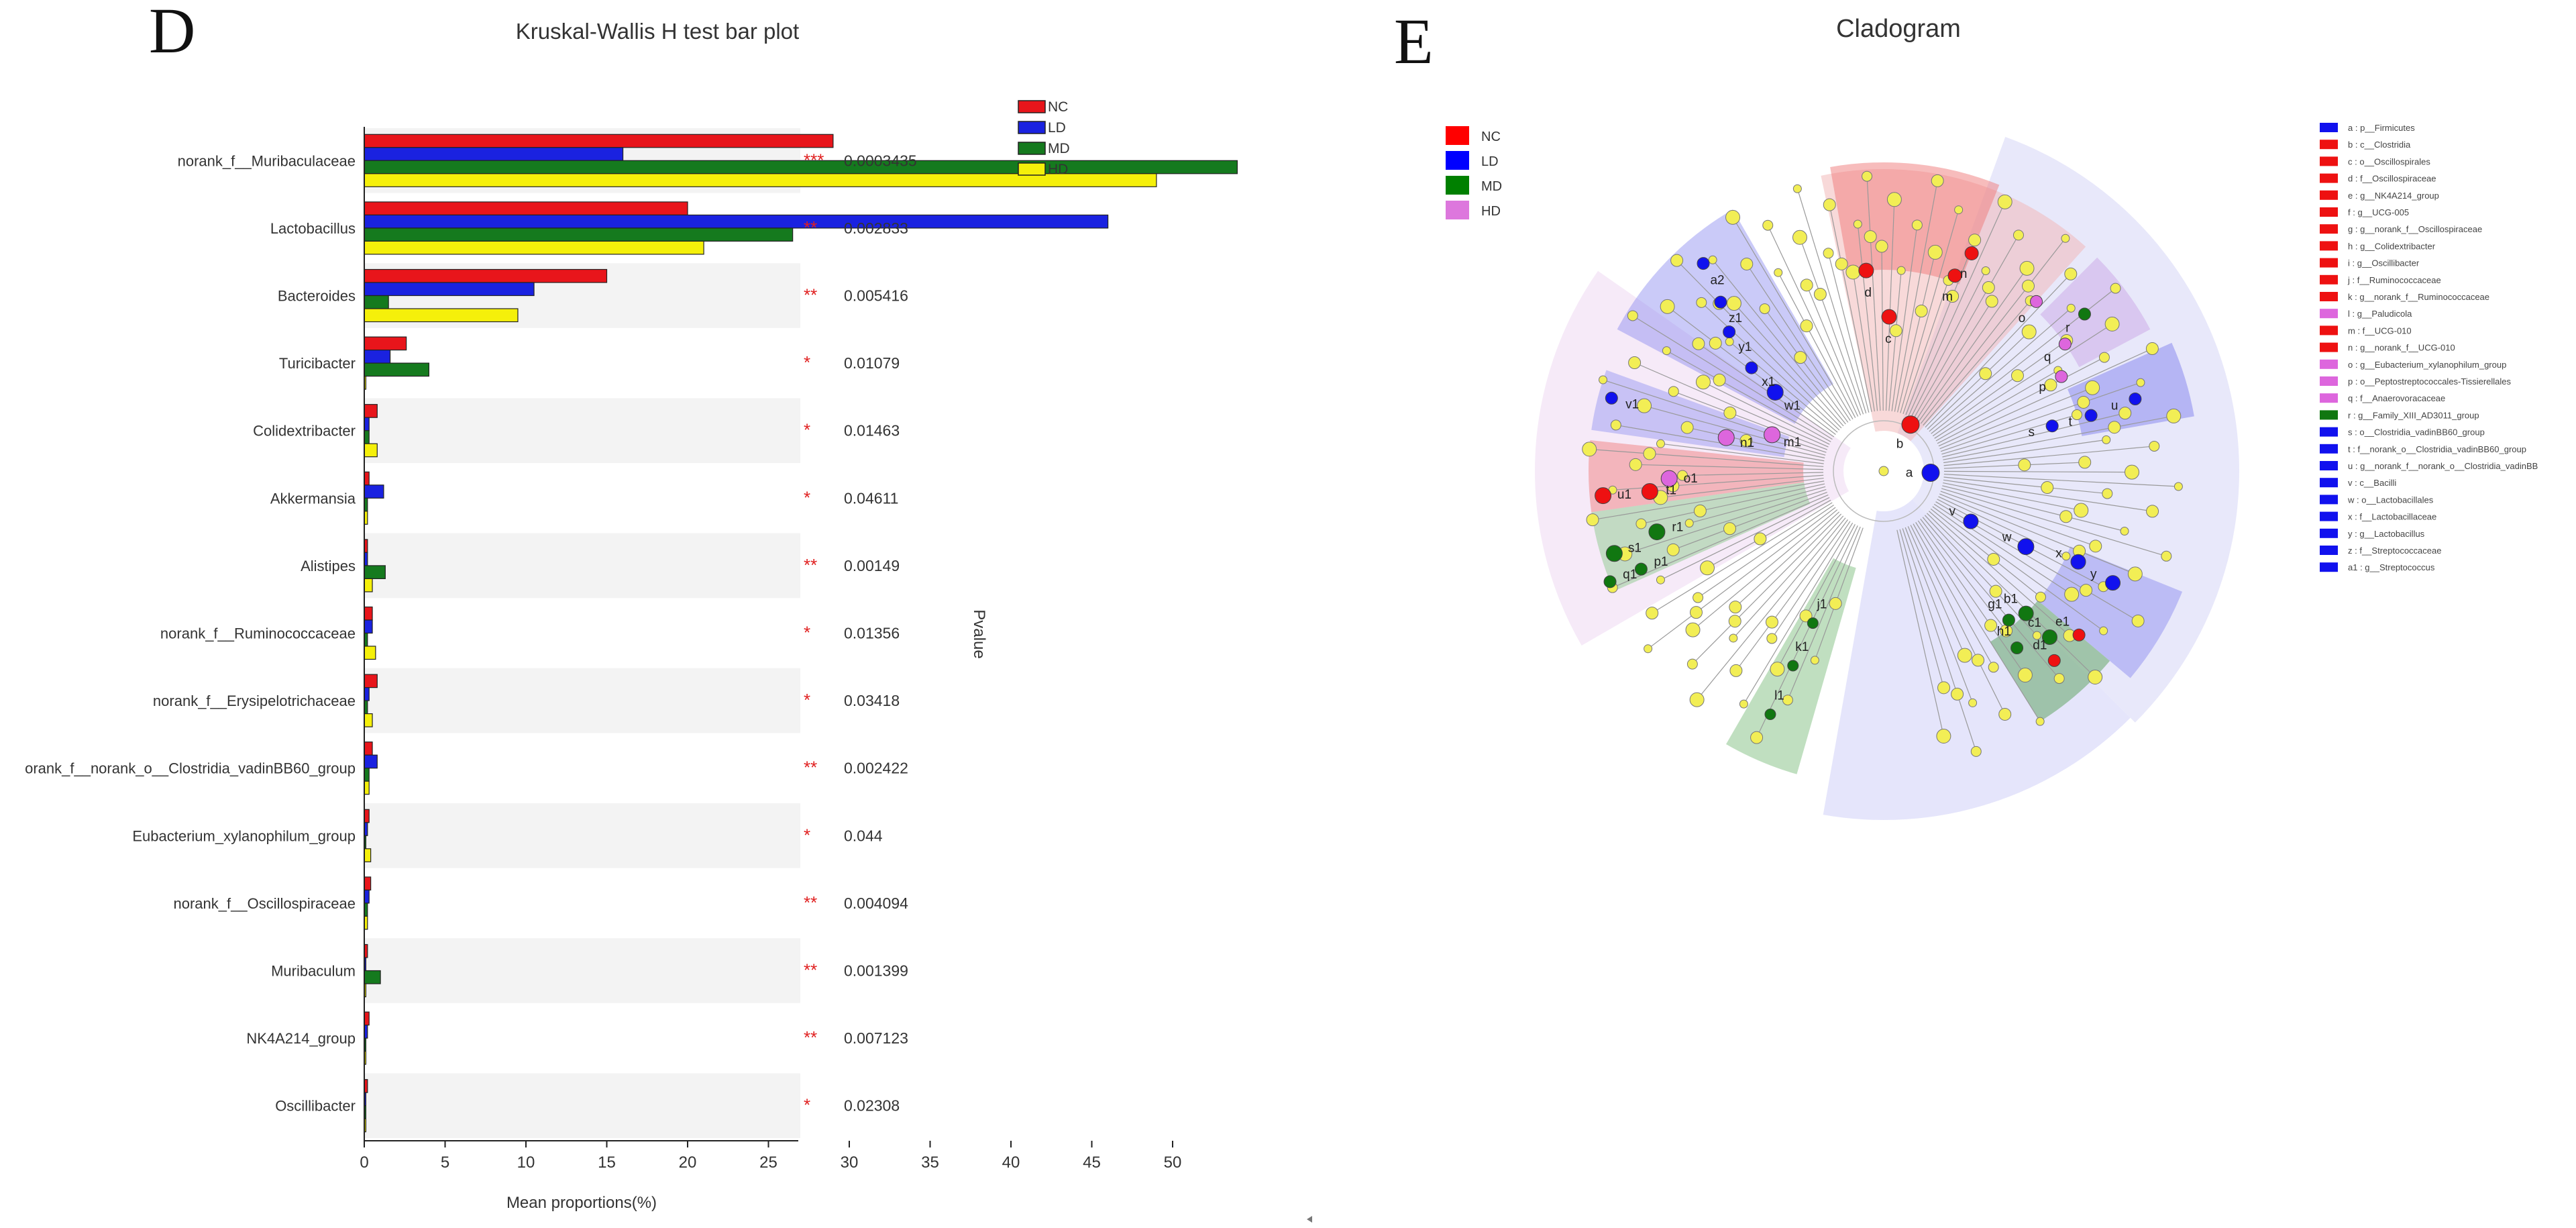 This screenshot has width=2576, height=1228. What do you see at coordinates (315, 1106) in the screenshot?
I see `category-label: Oscillibacter` at bounding box center [315, 1106].